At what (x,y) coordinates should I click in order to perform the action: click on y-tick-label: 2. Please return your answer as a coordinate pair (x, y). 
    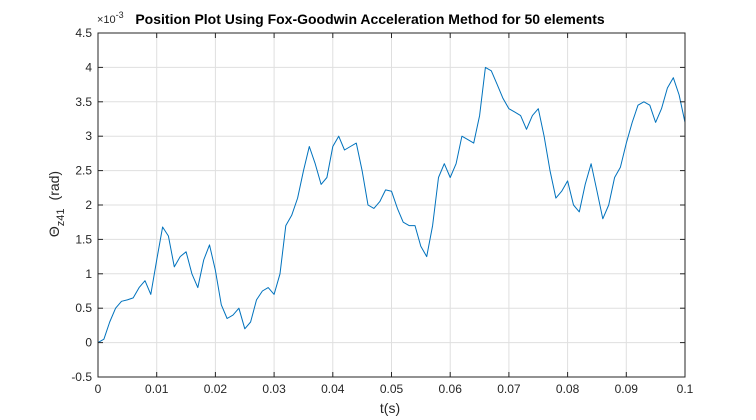
    Looking at the image, I should click on (88, 205).